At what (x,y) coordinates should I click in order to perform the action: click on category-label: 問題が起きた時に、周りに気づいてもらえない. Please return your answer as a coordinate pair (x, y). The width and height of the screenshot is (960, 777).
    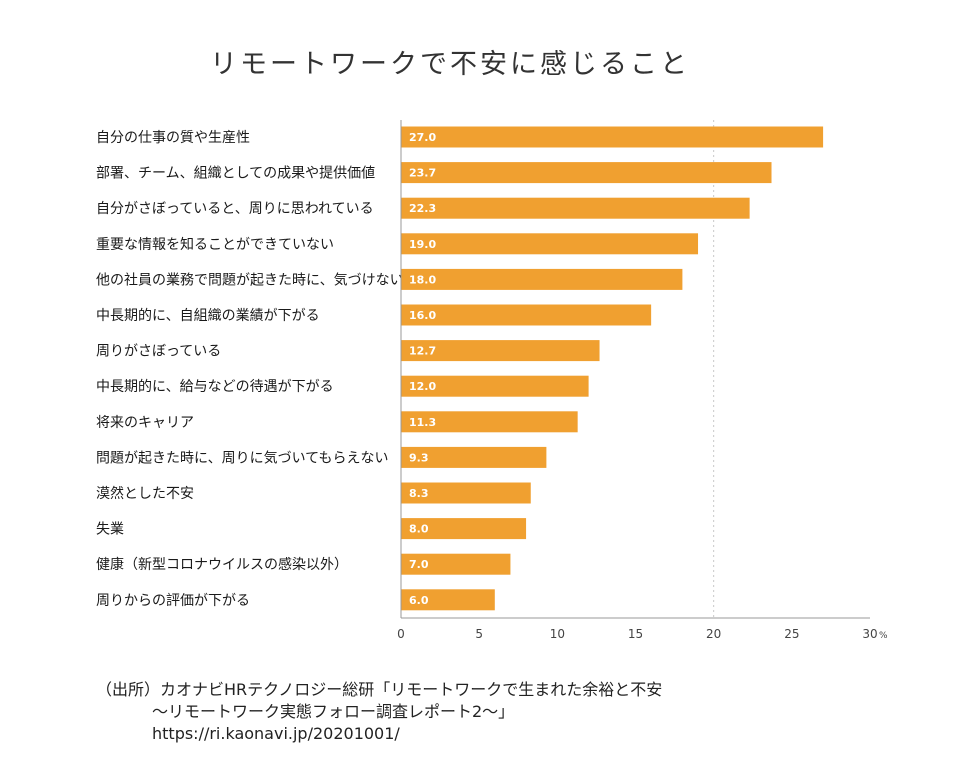
    Looking at the image, I should click on (242, 458).